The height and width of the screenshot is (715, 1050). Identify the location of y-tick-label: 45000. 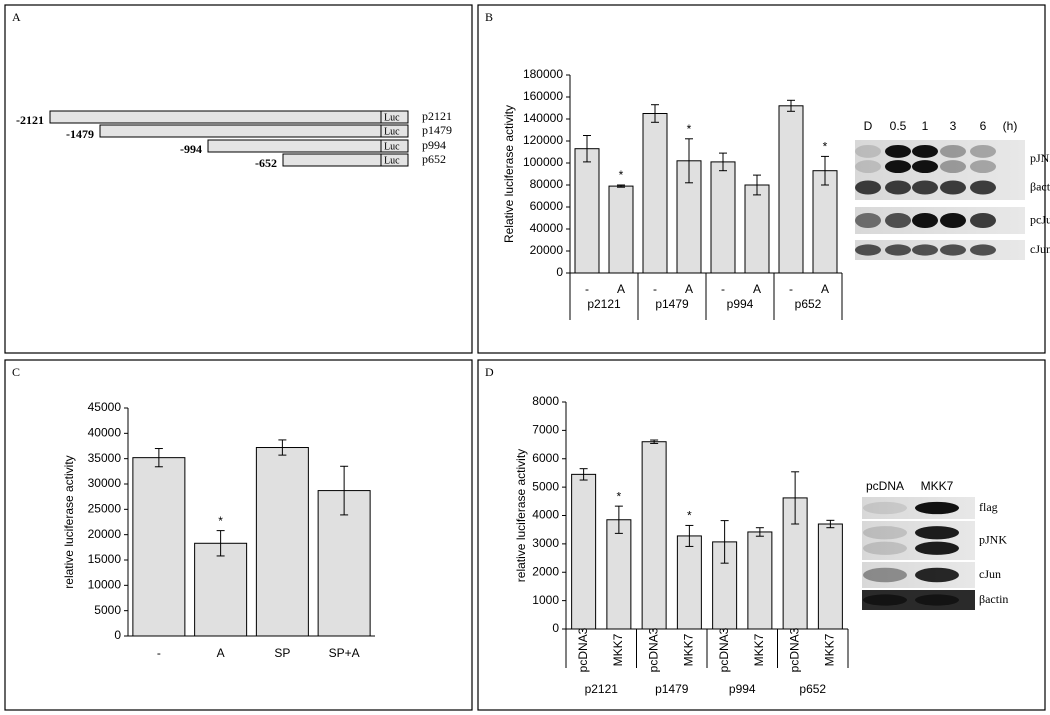
(105, 407).